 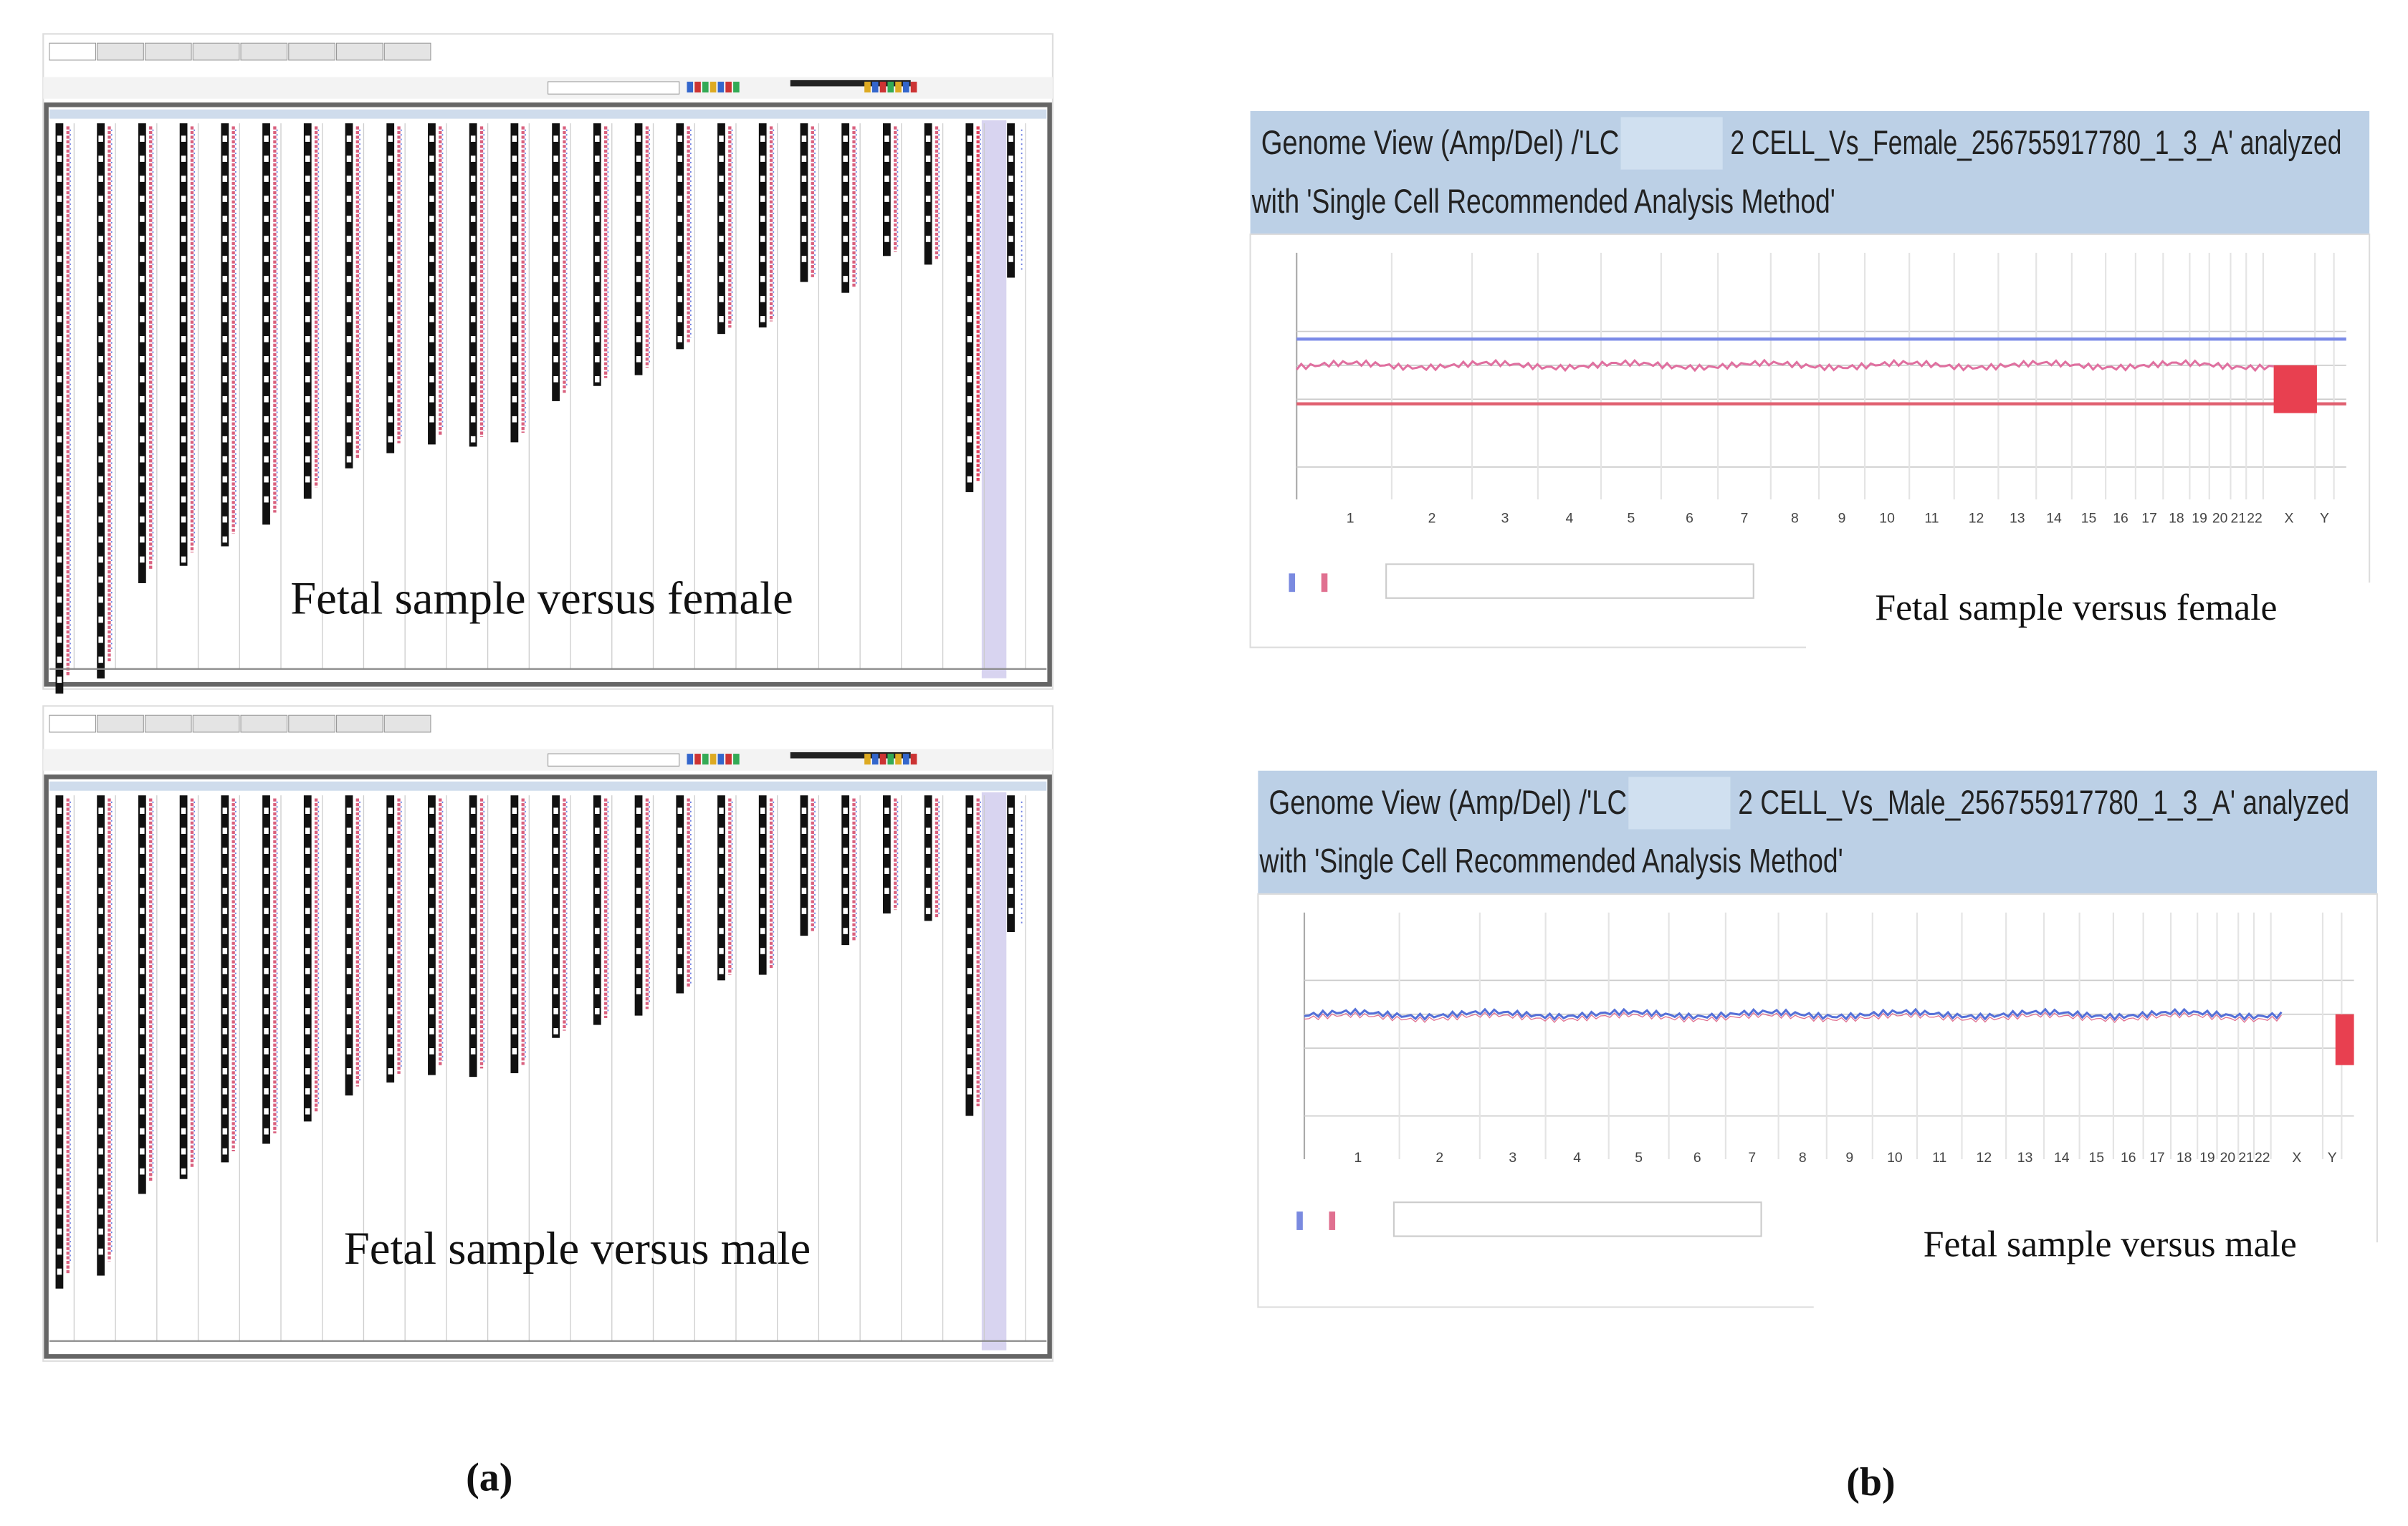 I want to click on chromosome-label: 1, so click(x=1350, y=518).